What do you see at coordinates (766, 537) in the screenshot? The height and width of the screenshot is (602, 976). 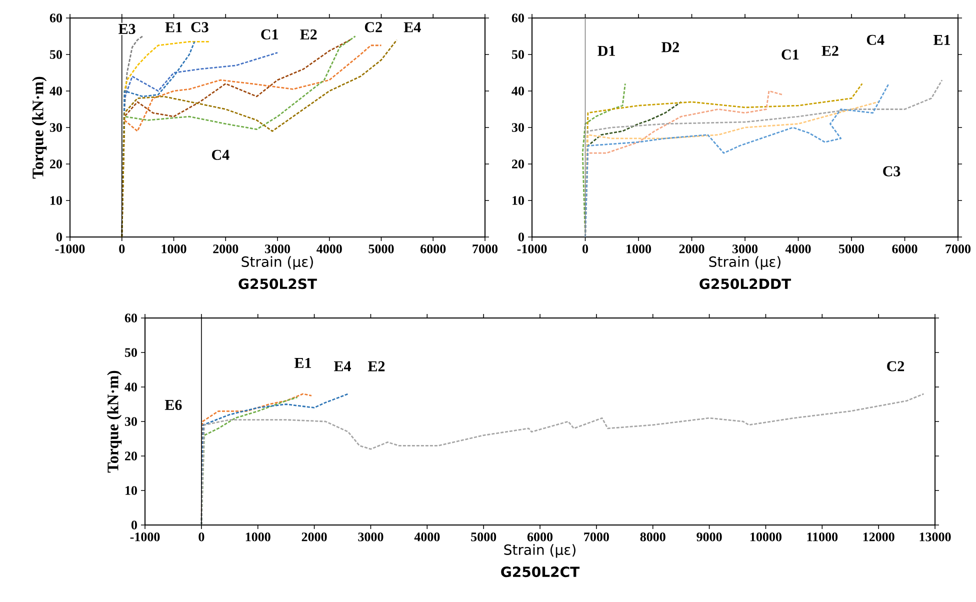 I see `x-tick-label: 10000` at bounding box center [766, 537].